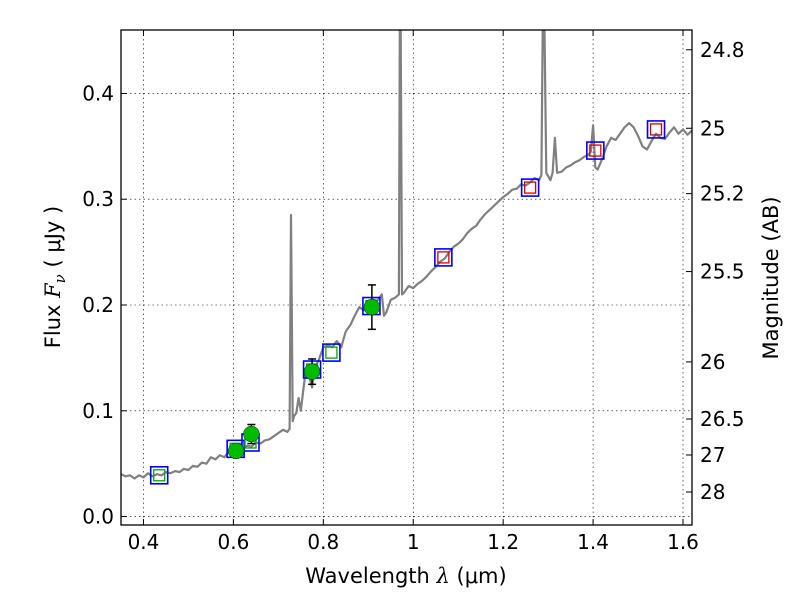 This screenshot has height=600, width=800. I want to click on x-axis-label-prefix: Wavelength, so click(370, 576).